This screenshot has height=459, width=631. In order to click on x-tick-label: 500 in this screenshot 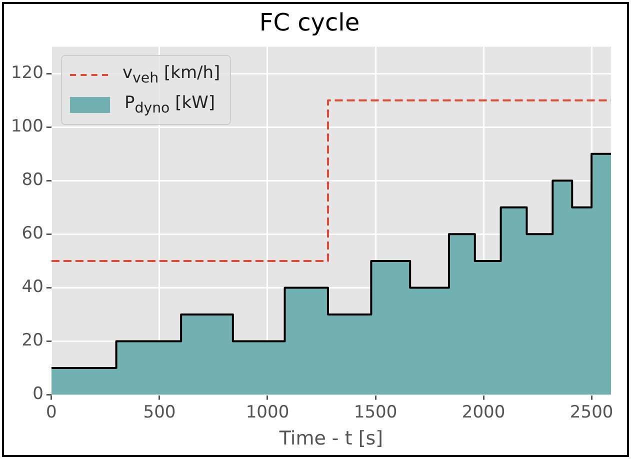, I will do `click(159, 412)`.